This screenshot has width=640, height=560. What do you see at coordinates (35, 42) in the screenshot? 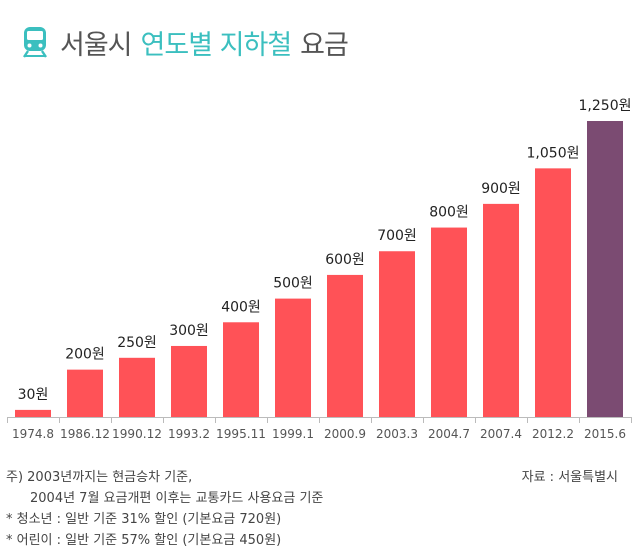
I see `subway-train-icon` at bounding box center [35, 42].